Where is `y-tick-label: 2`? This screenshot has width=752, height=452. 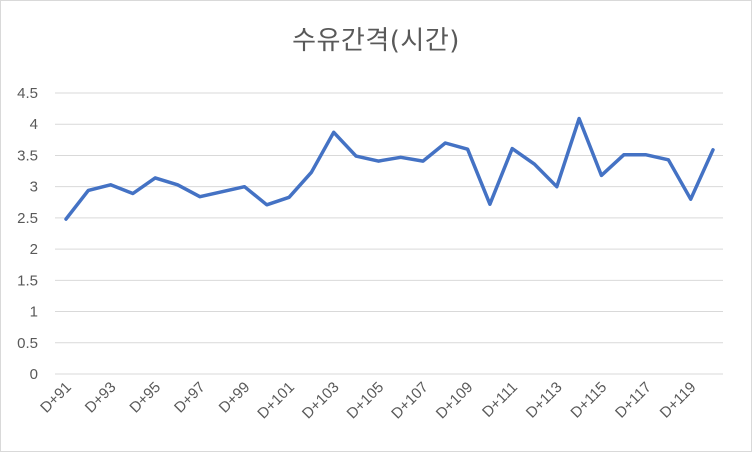
y-tick-label: 2 is located at coordinates (34, 249).